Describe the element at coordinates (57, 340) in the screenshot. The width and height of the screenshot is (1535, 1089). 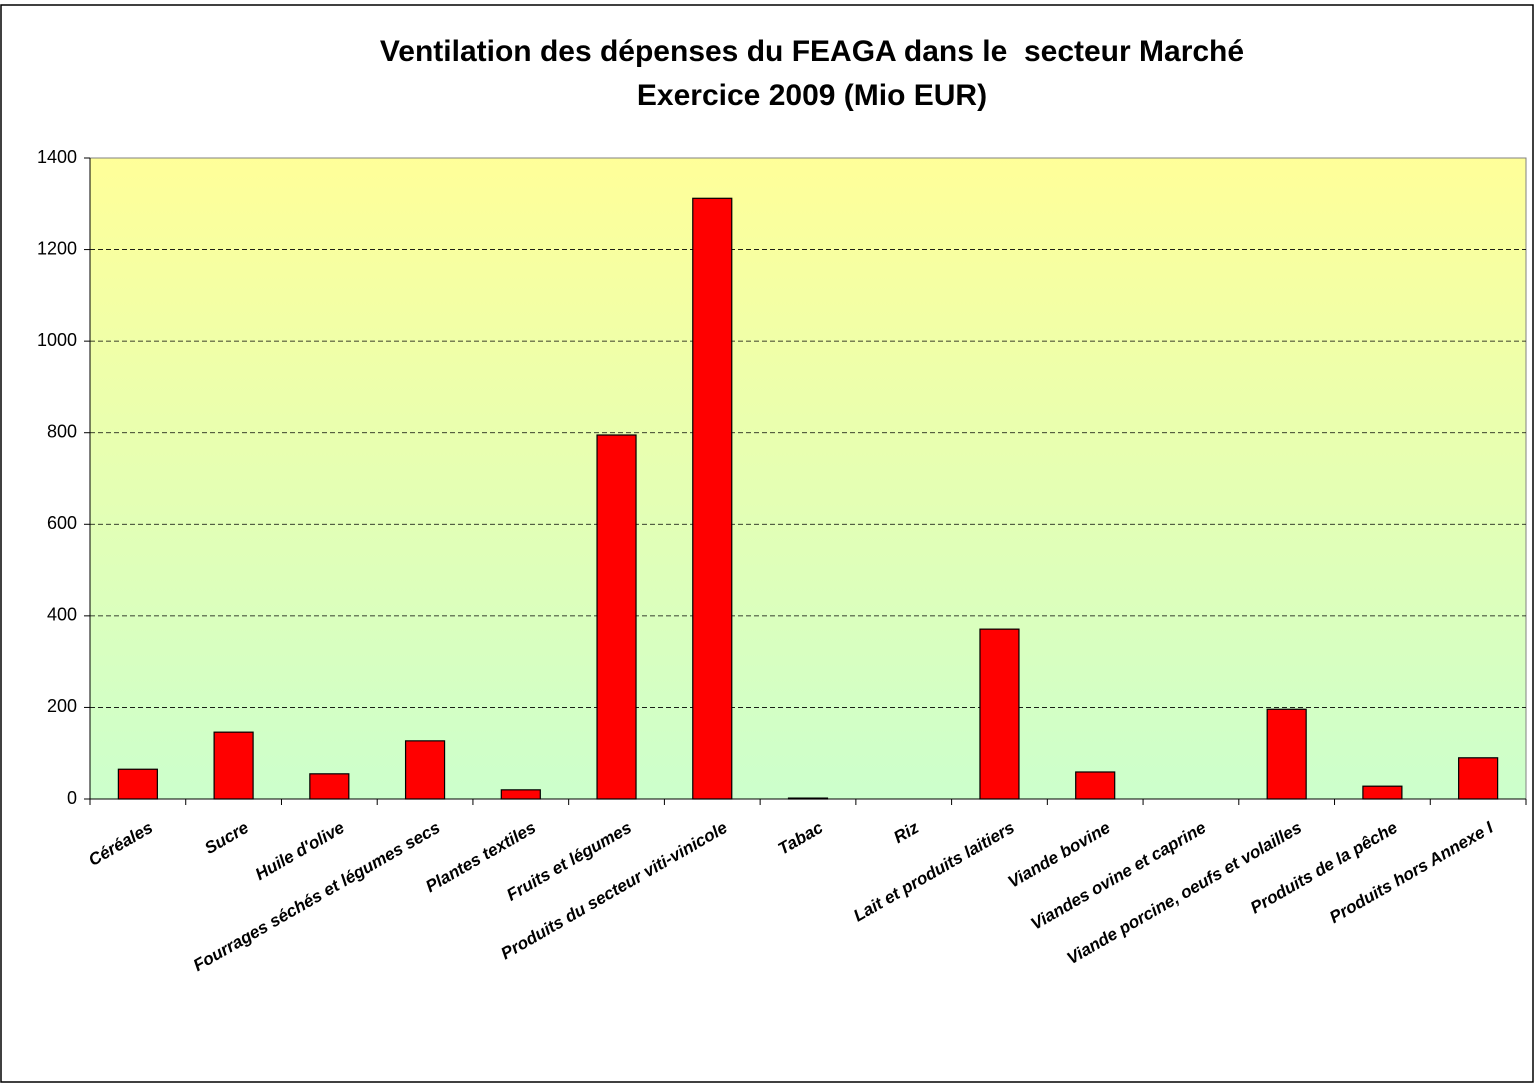
I see `y-tick-label: 1000` at that location.